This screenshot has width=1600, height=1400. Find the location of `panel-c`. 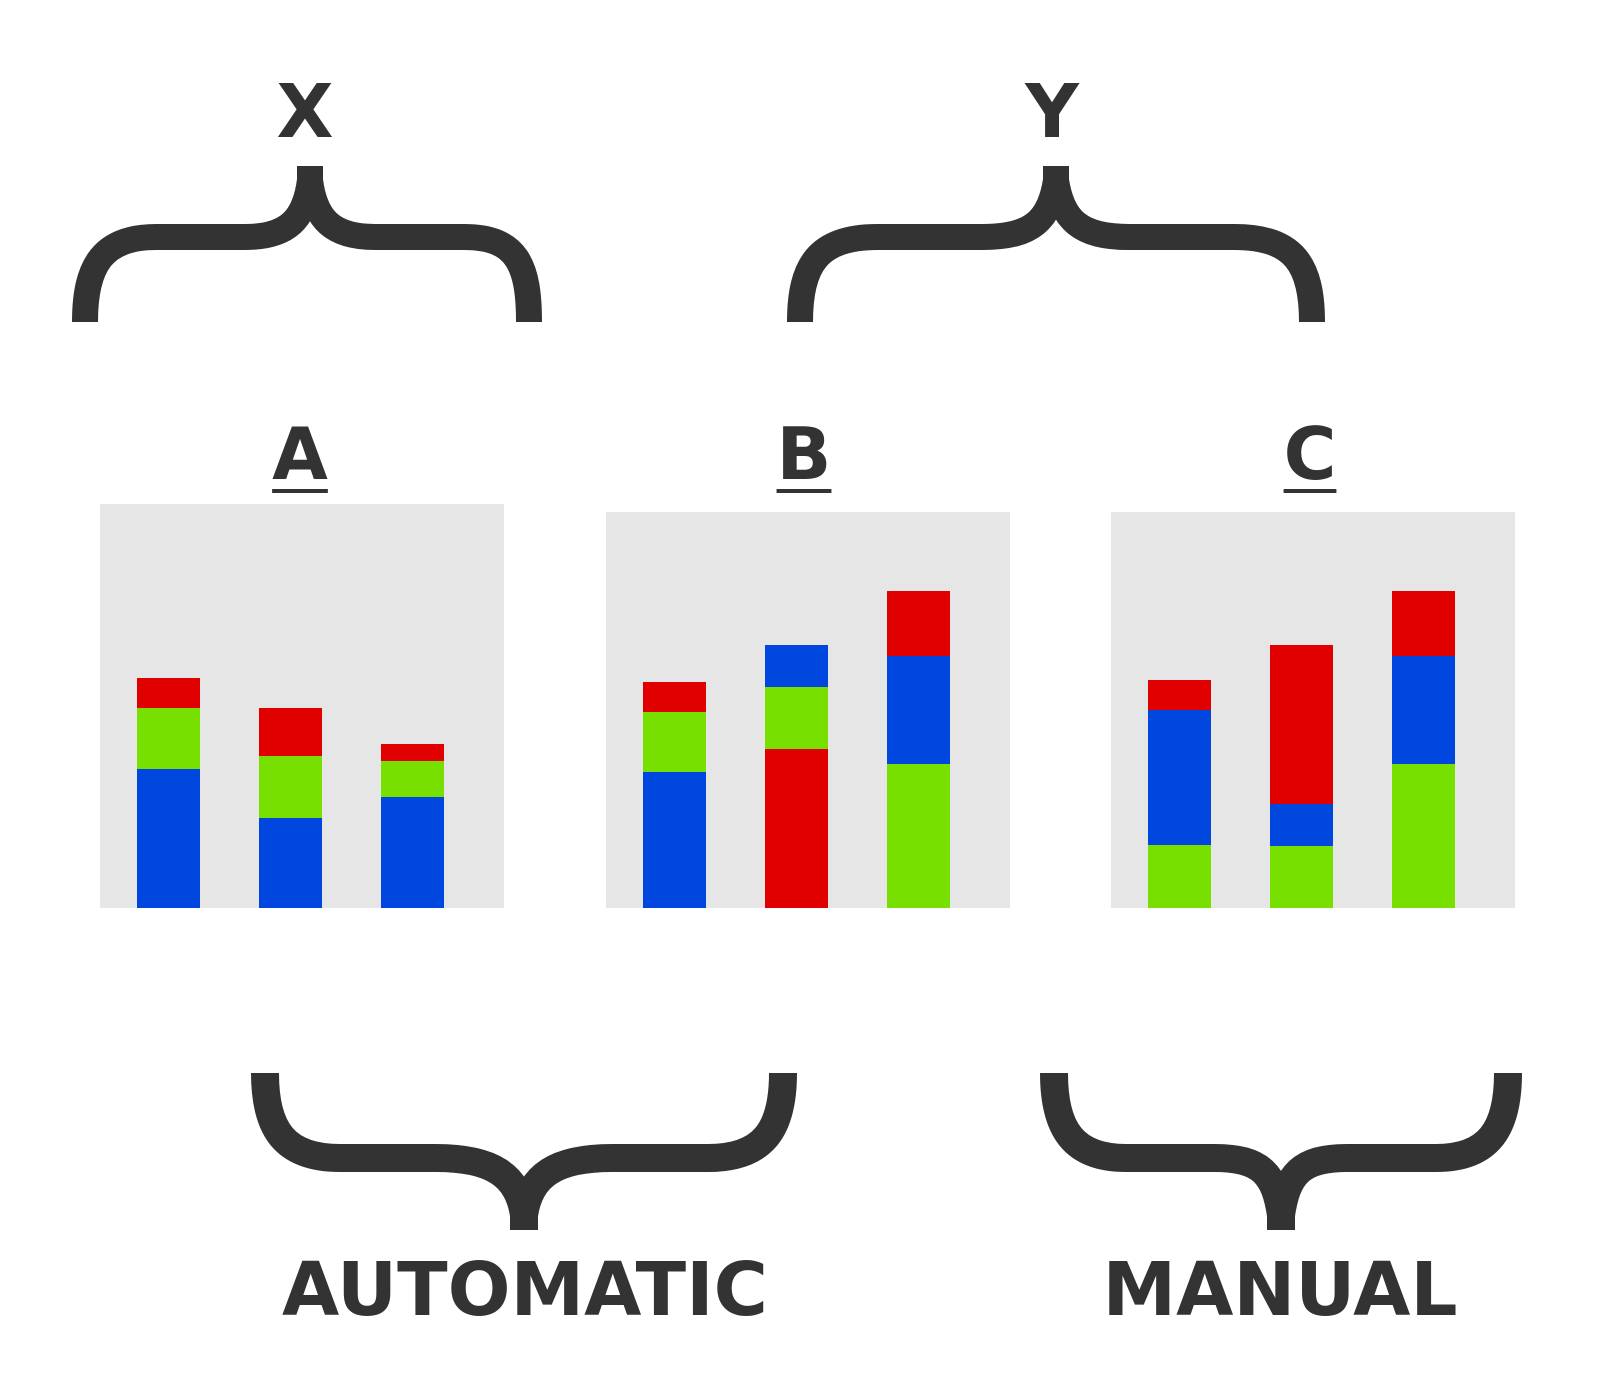

panel-c is located at coordinates (1313, 710).